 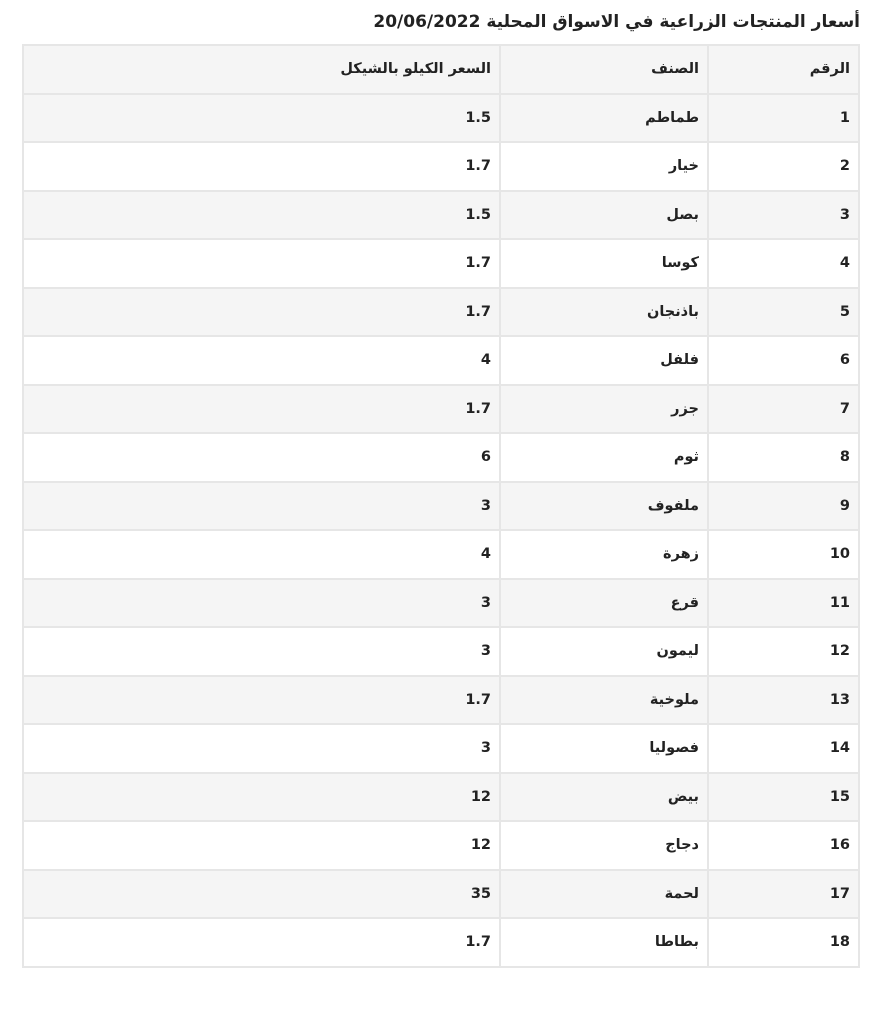 I want to click on cell-item: دجاج, so click(x=604, y=845).